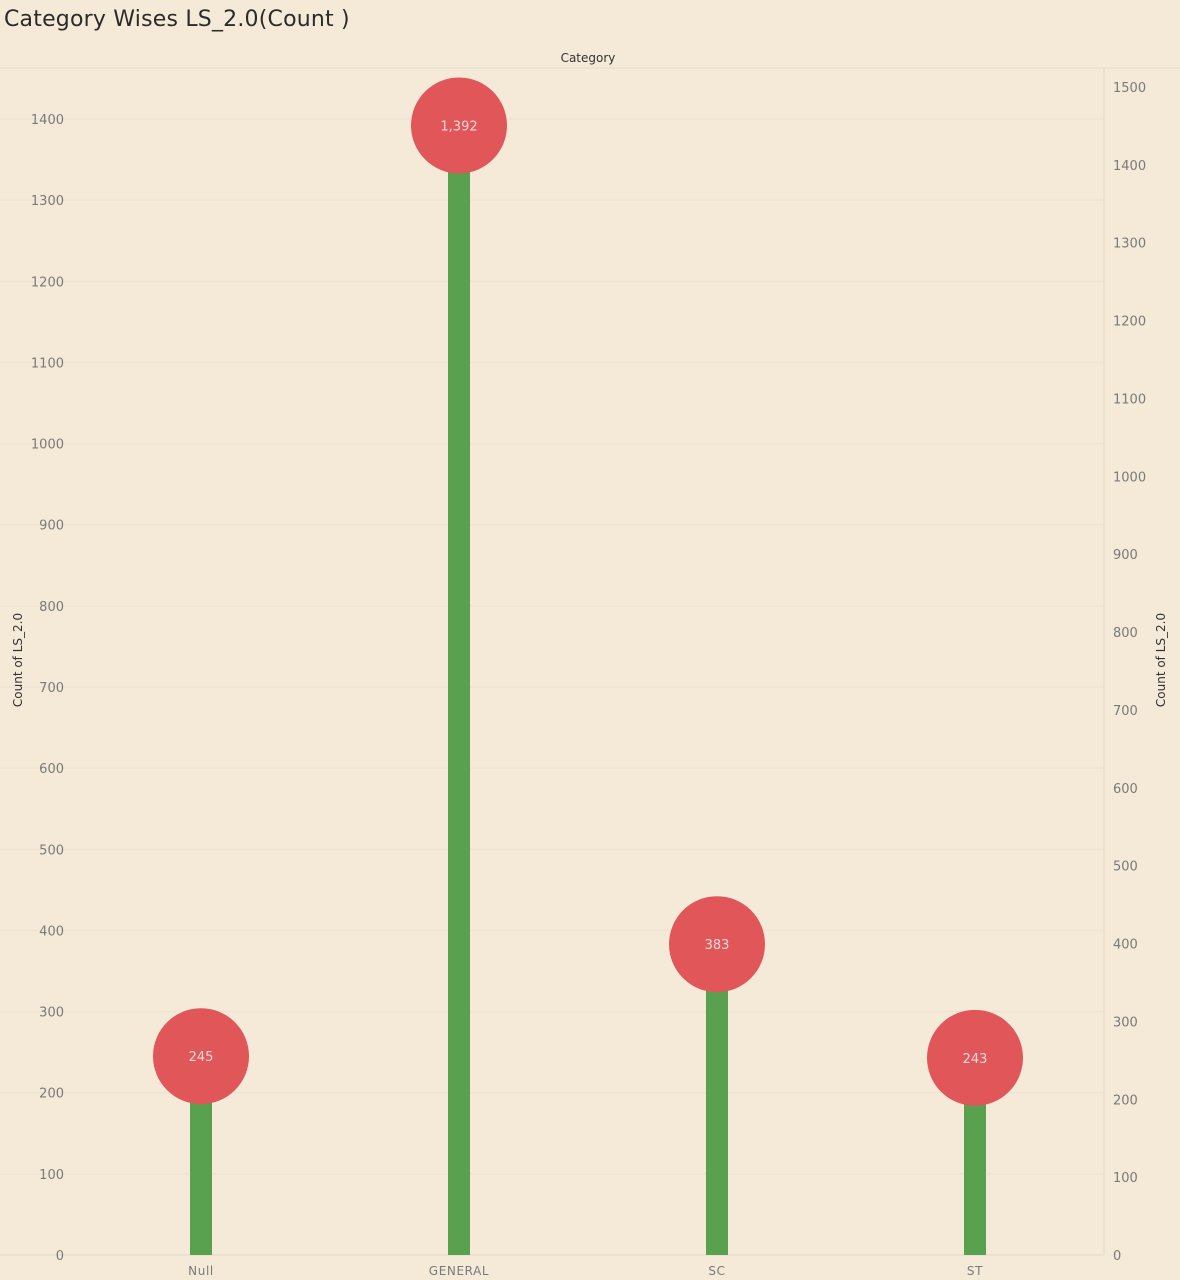 The height and width of the screenshot is (1280, 1180). Describe the element at coordinates (1125, 633) in the screenshot. I see `y2-tick-label: 800` at that location.